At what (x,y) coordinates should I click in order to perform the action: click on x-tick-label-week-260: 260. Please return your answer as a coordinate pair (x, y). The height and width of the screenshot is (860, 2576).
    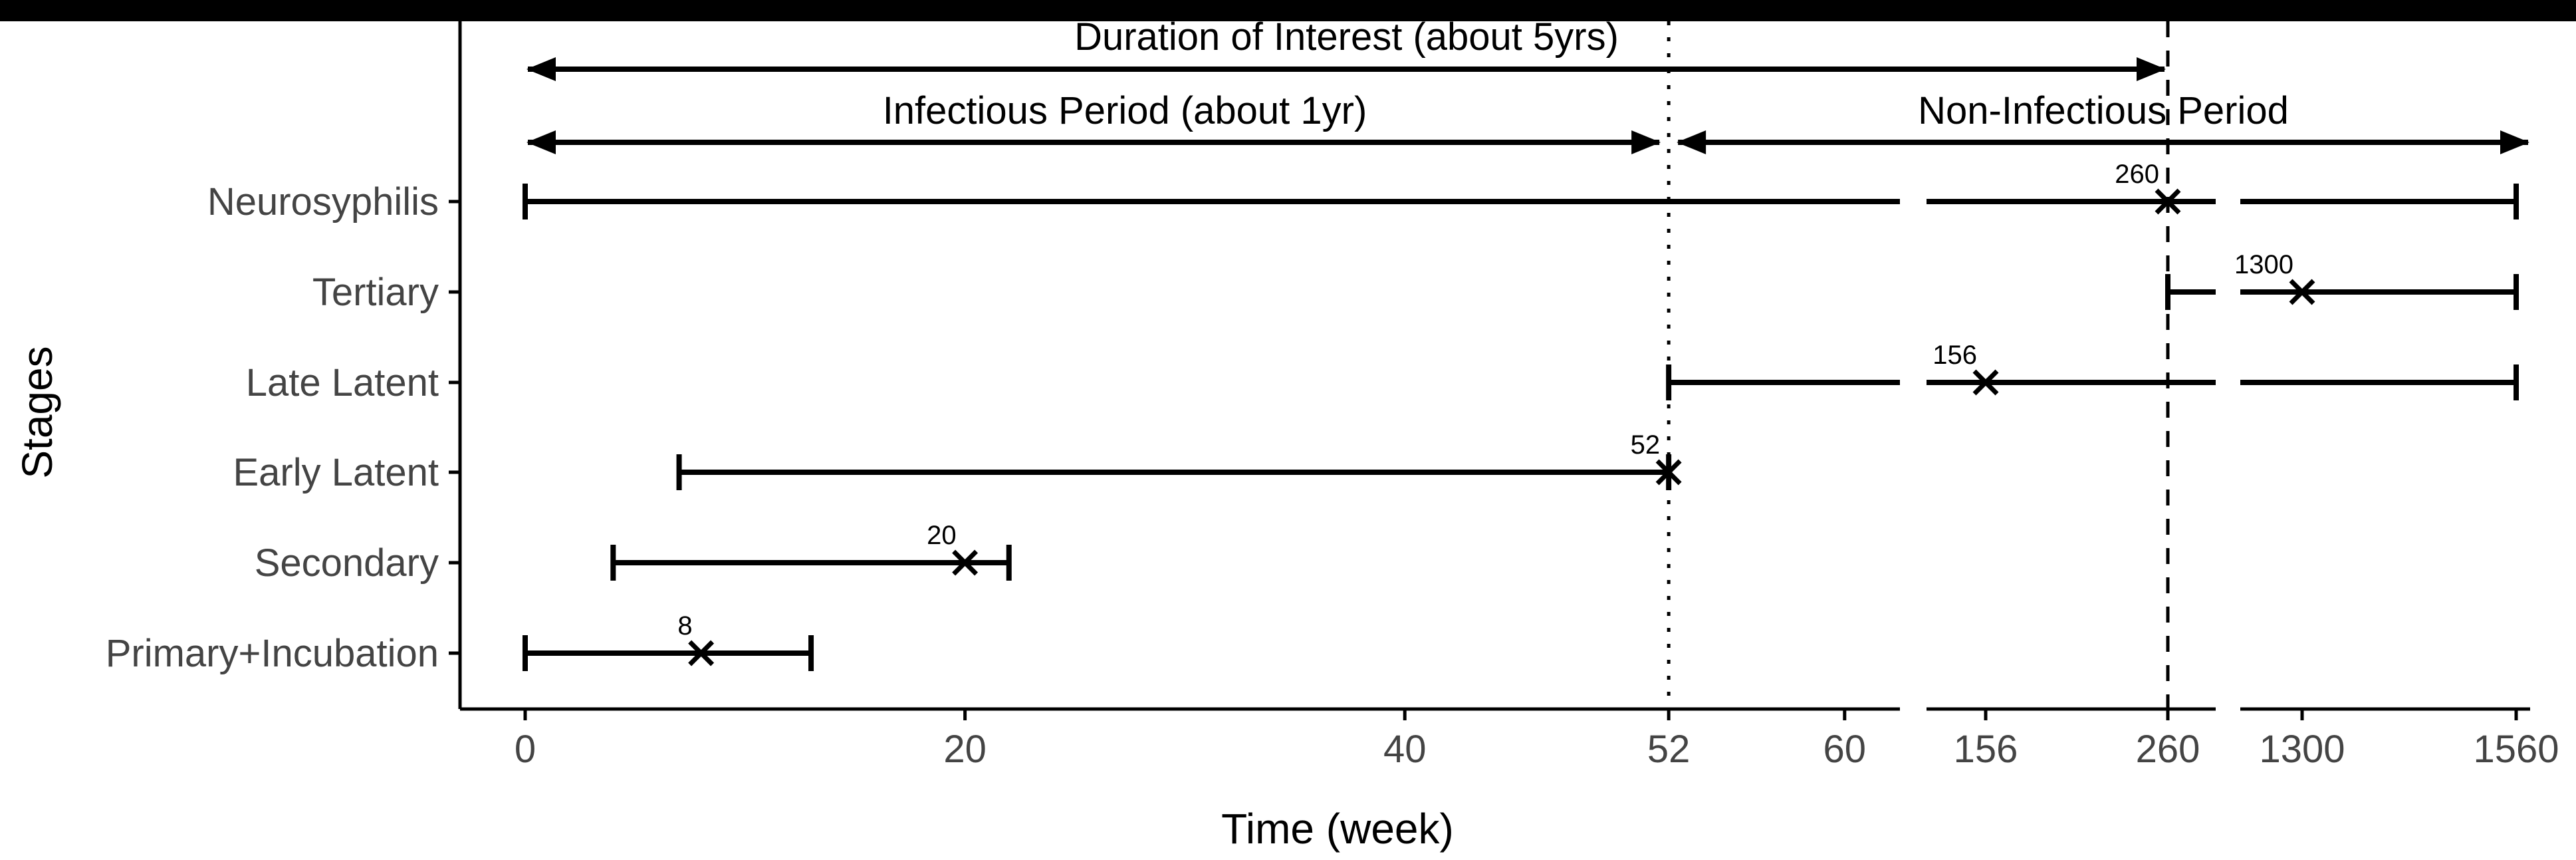
    Looking at the image, I should click on (2168, 749).